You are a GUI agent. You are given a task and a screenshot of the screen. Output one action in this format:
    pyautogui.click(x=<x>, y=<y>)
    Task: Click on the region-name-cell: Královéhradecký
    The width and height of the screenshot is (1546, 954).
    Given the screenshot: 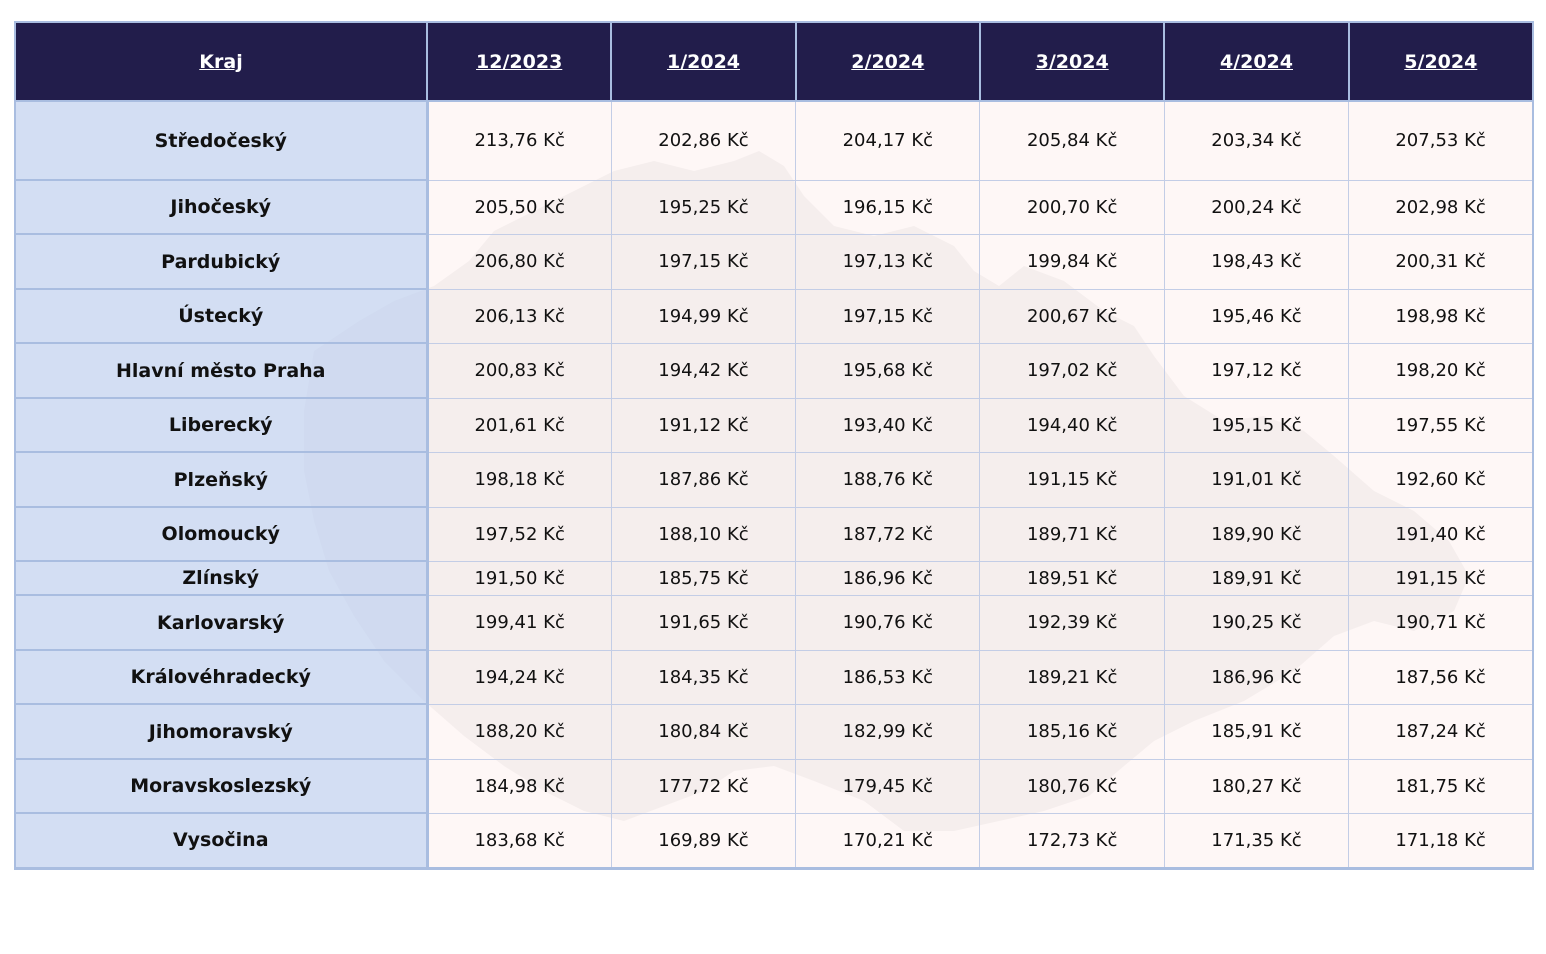 What is the action you would take?
    pyautogui.click(x=221, y=677)
    